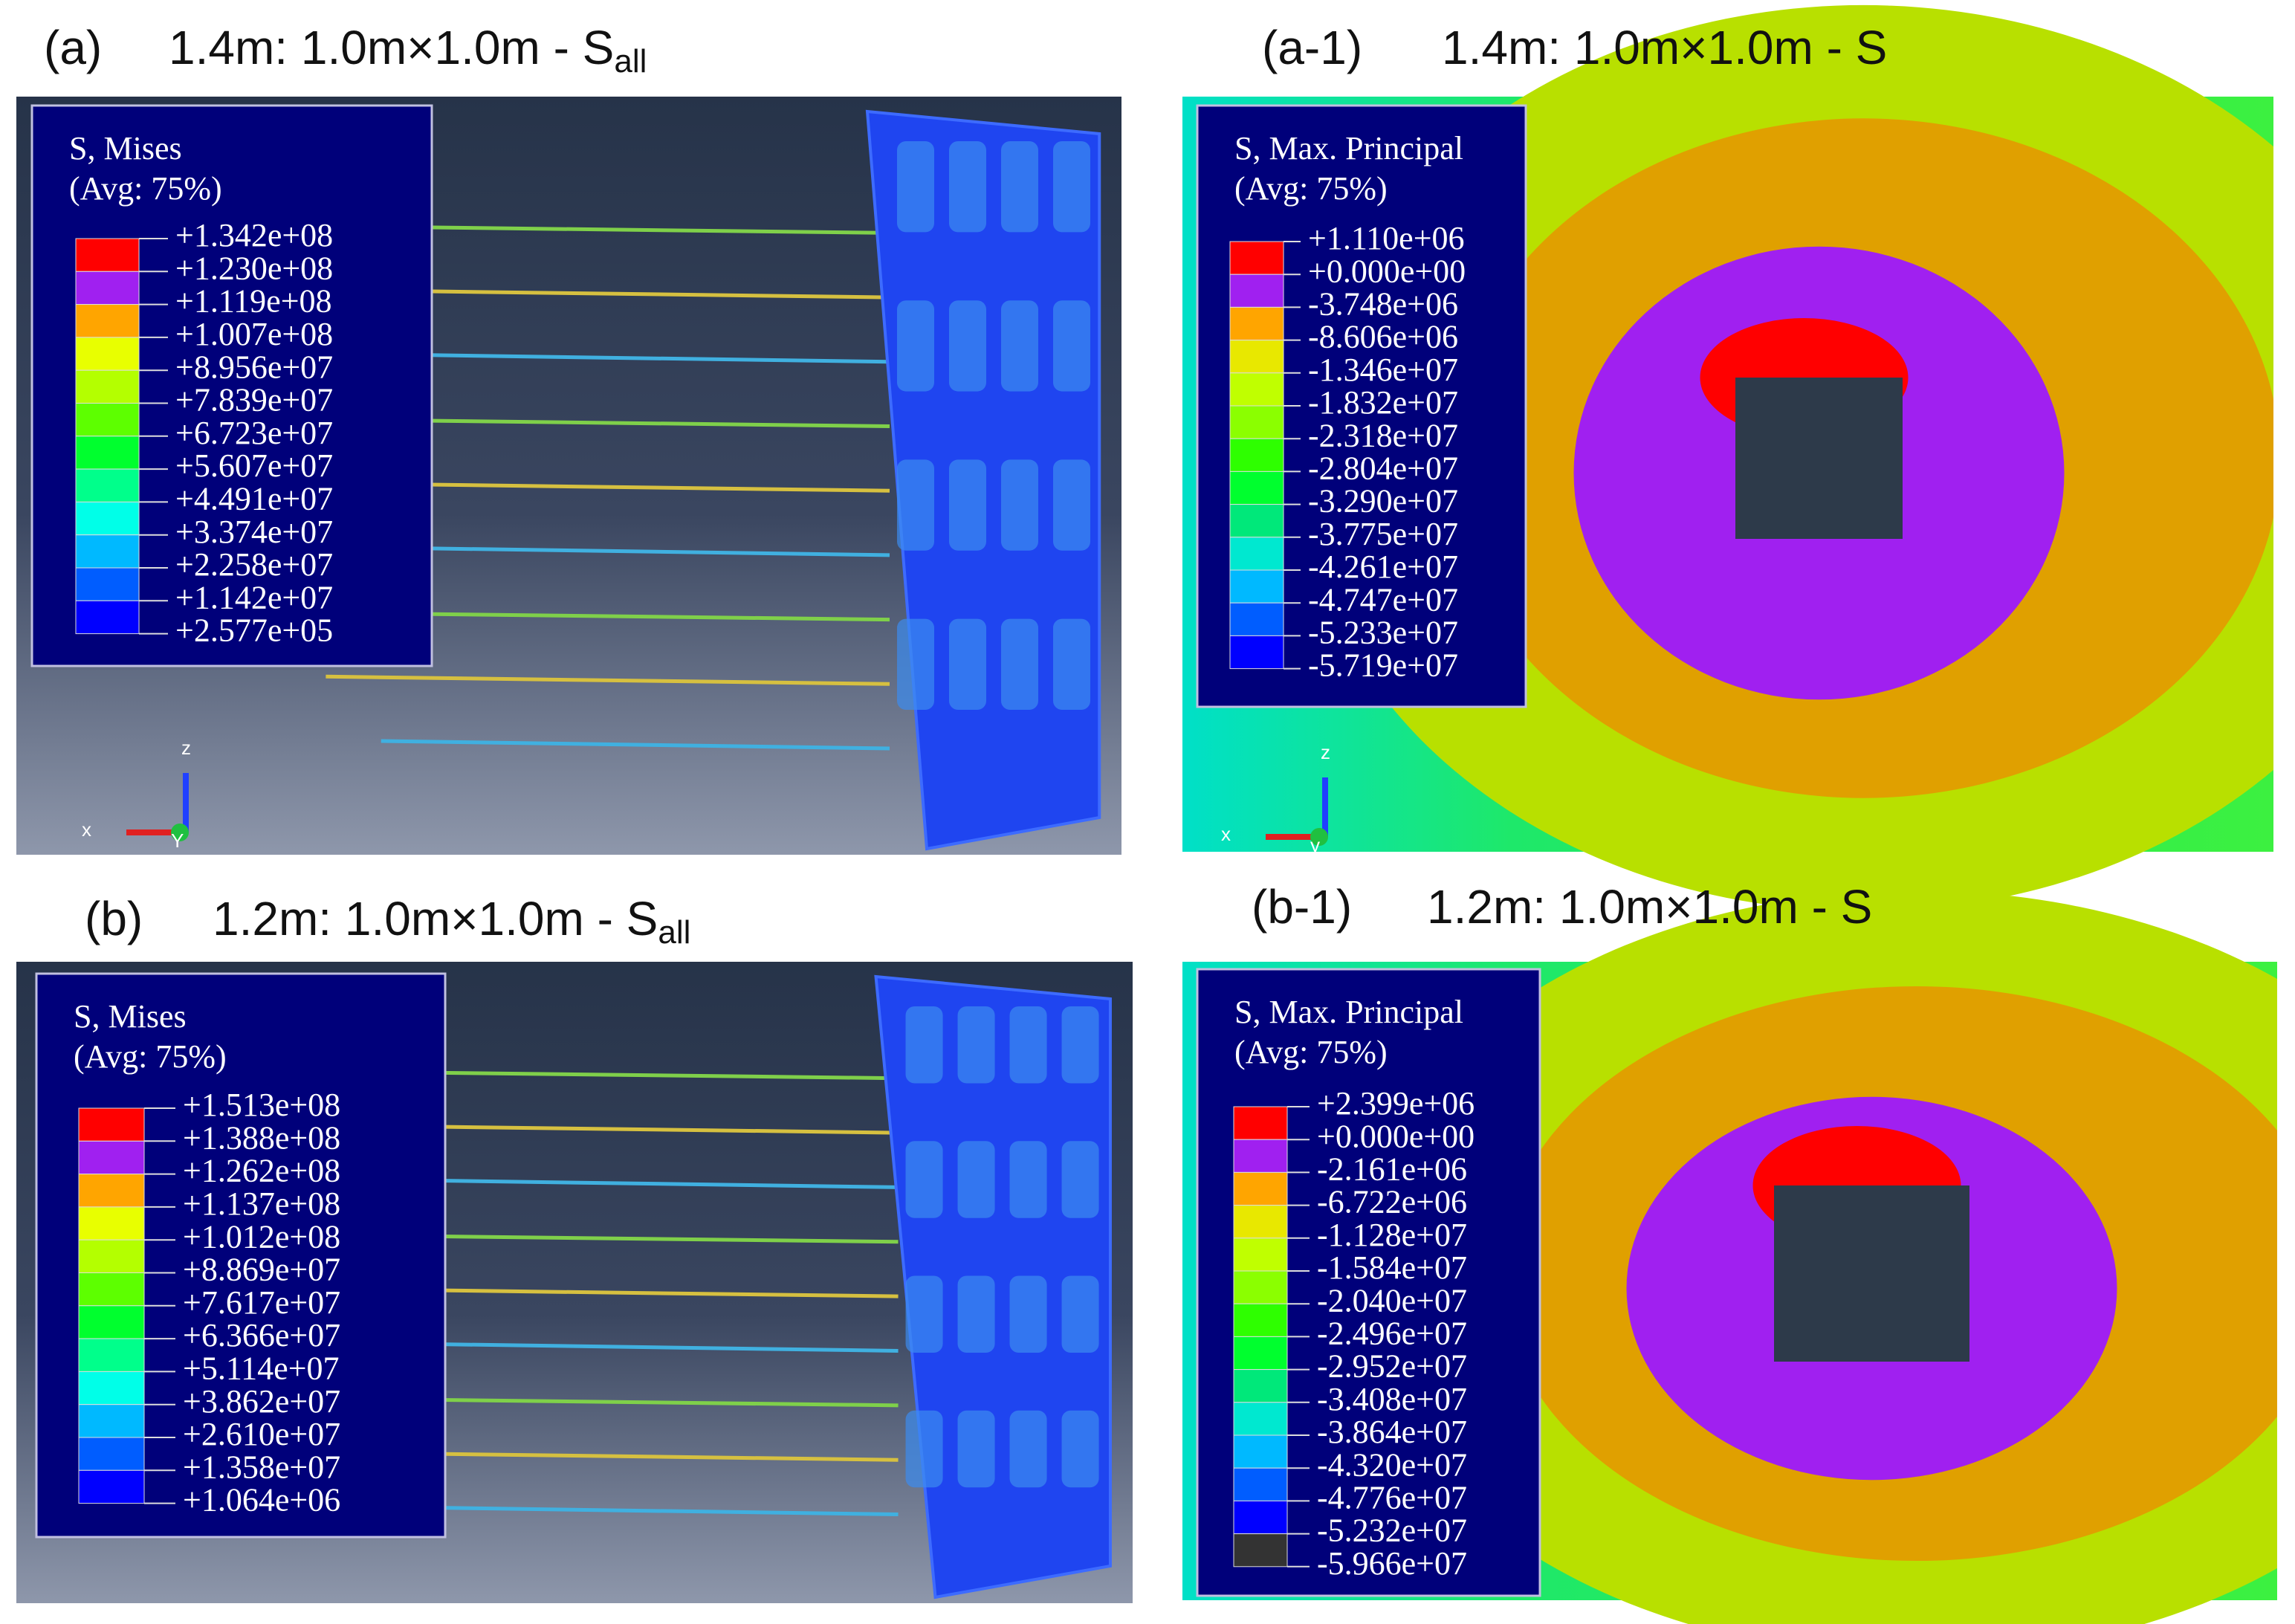  What do you see at coordinates (1383, 337) in the screenshot?
I see `legend-value: -8.606e+06` at bounding box center [1383, 337].